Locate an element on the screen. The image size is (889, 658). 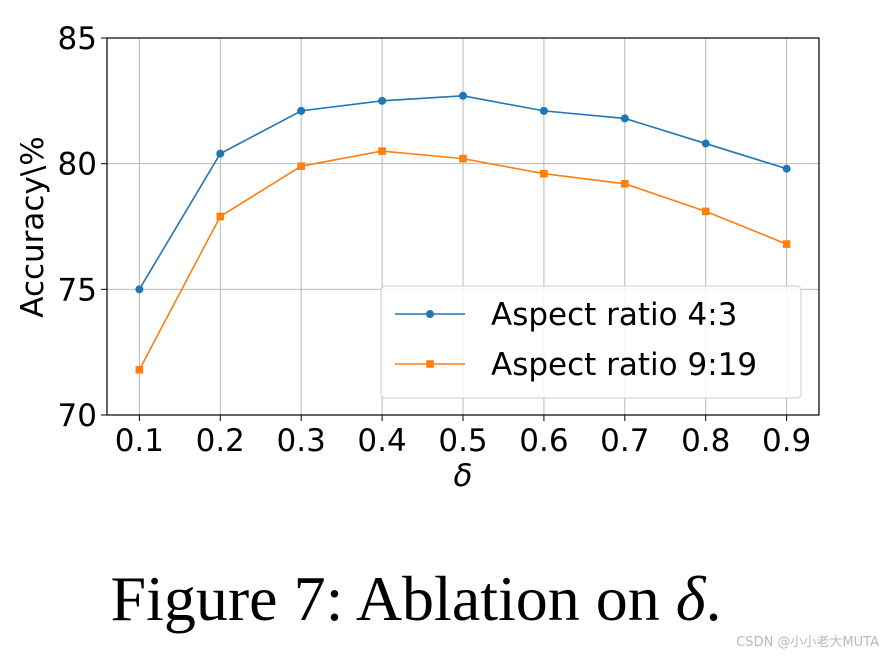
x-tick-label: 0.9 is located at coordinates (786, 441).